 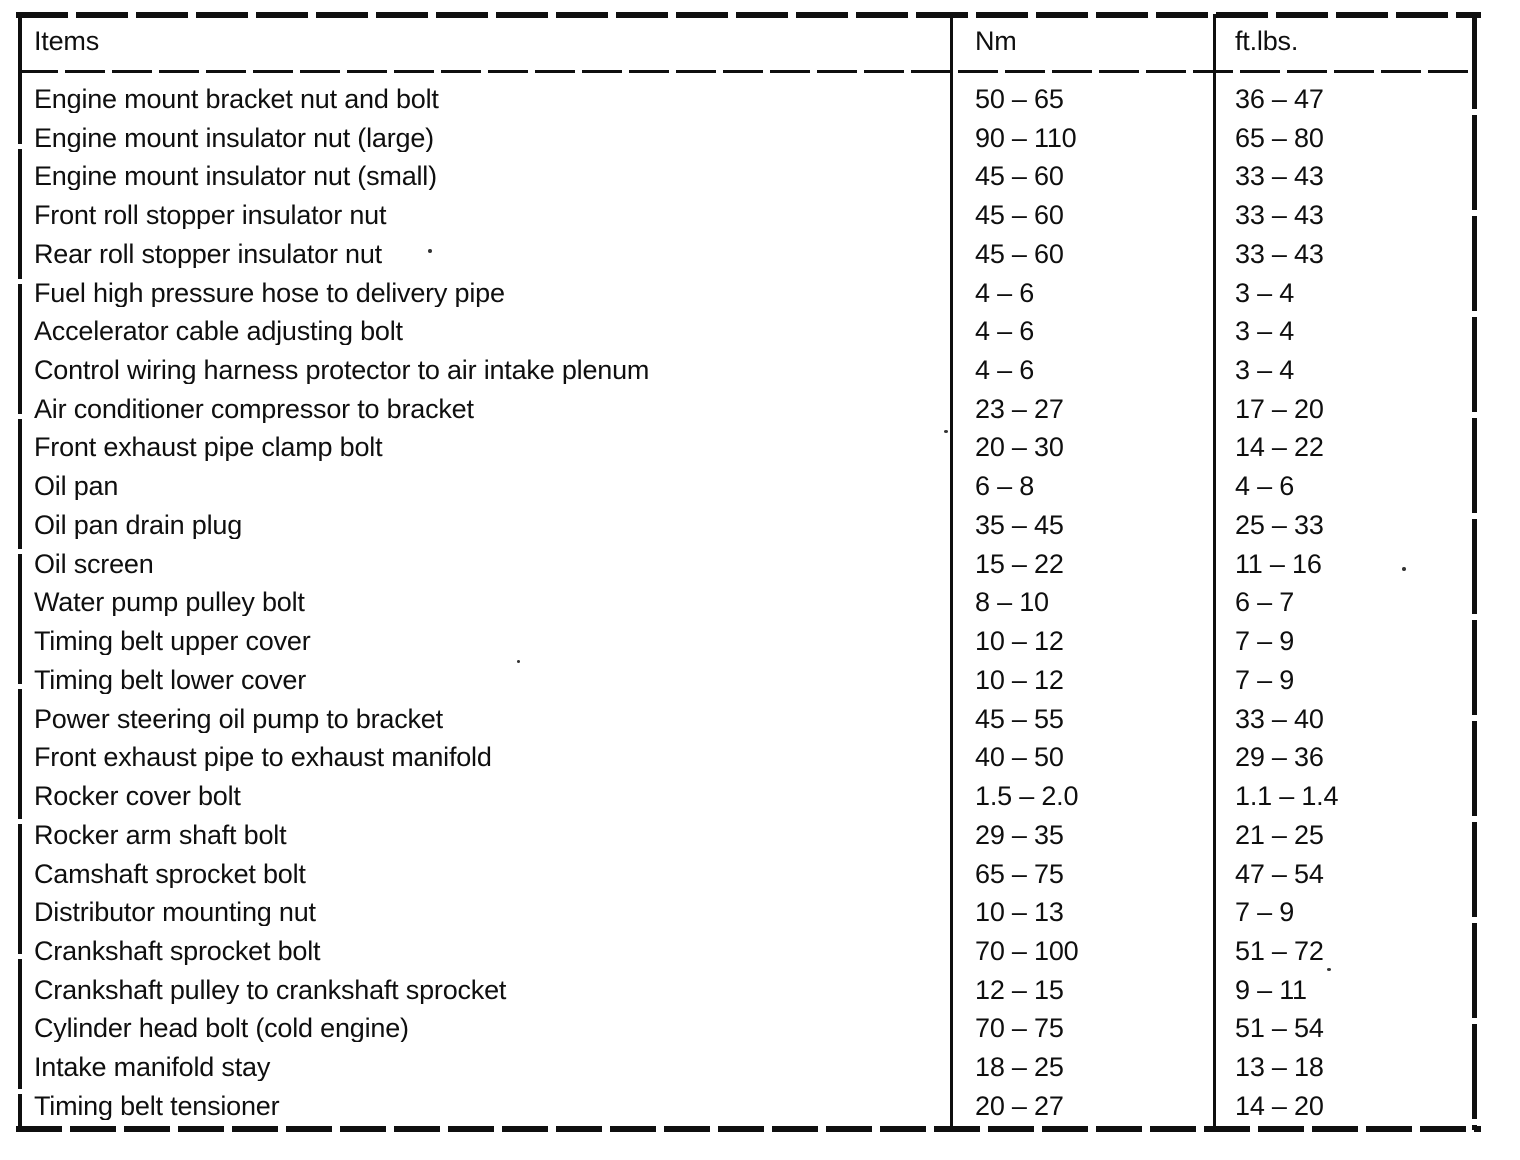 What do you see at coordinates (1279, 448) in the screenshot?
I see `cell-ftlbs: 14 – 22` at bounding box center [1279, 448].